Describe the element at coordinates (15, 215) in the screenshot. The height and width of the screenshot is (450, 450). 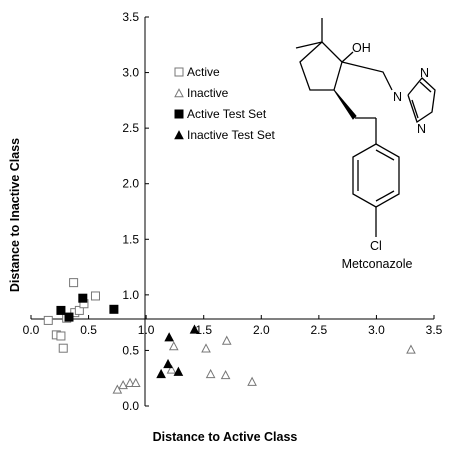
I see `y-axis-title: Distance to Inactive Class` at that location.